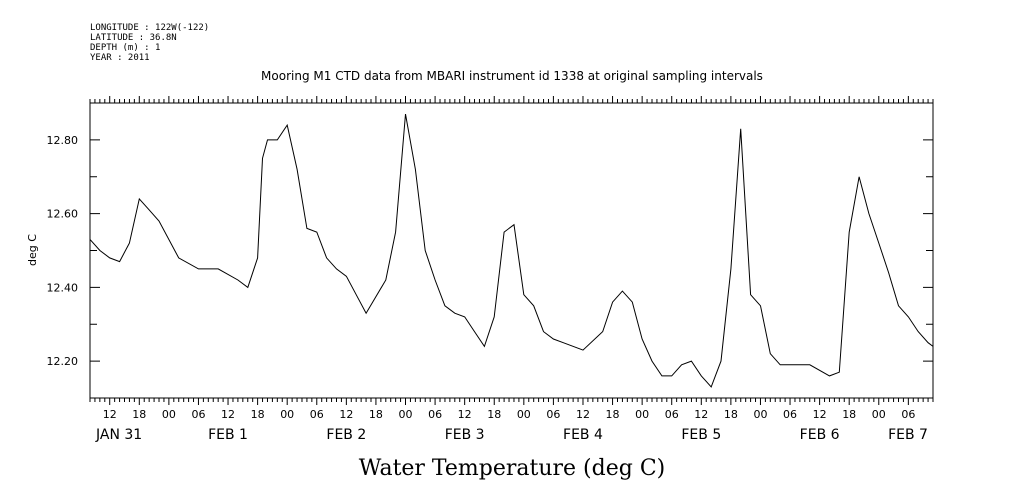 The width and height of the screenshot is (1009, 504). What do you see at coordinates (149, 28) in the screenshot?
I see `meta-longitude: LONGITUDE : 122W(-122)` at bounding box center [149, 28].